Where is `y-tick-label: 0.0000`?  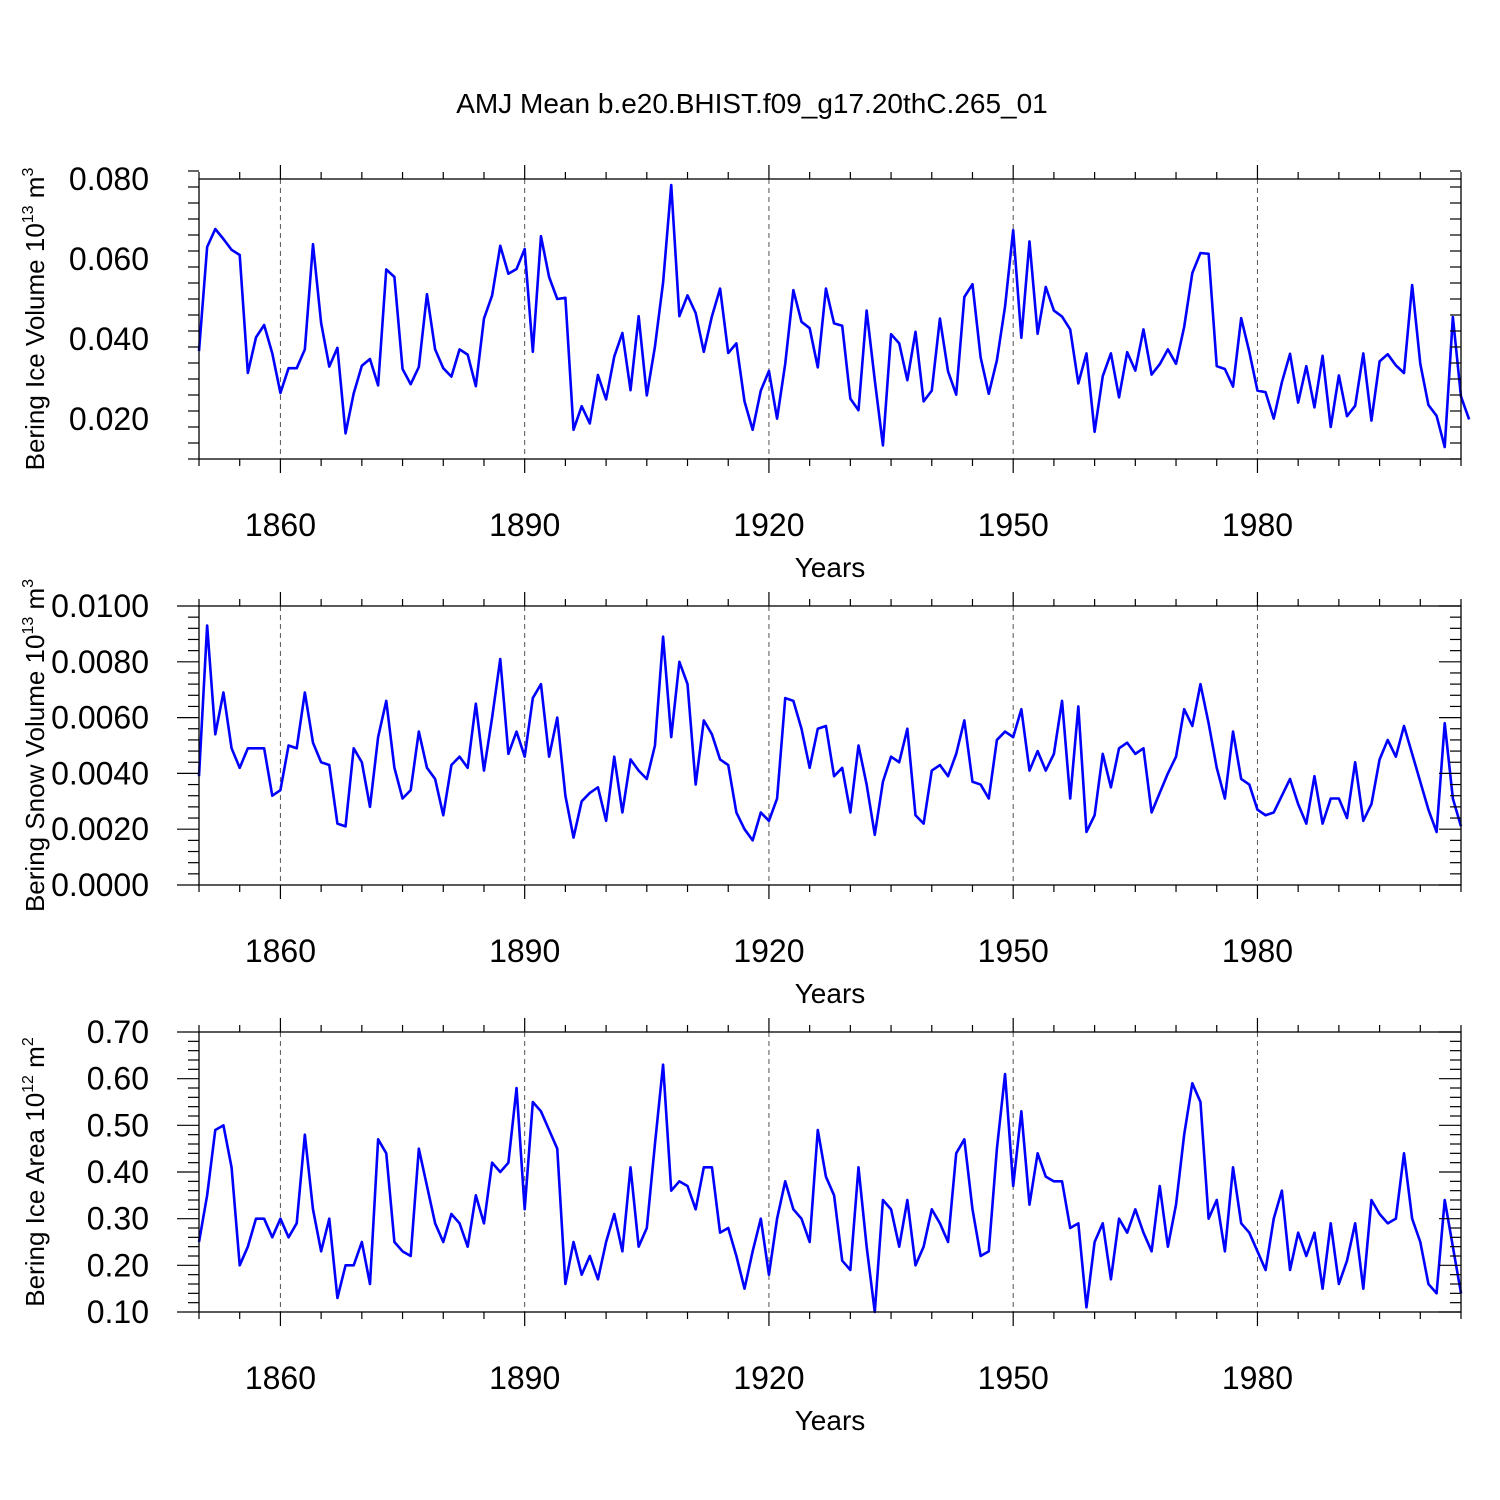
y-tick-label: 0.0000 is located at coordinates (100, 885).